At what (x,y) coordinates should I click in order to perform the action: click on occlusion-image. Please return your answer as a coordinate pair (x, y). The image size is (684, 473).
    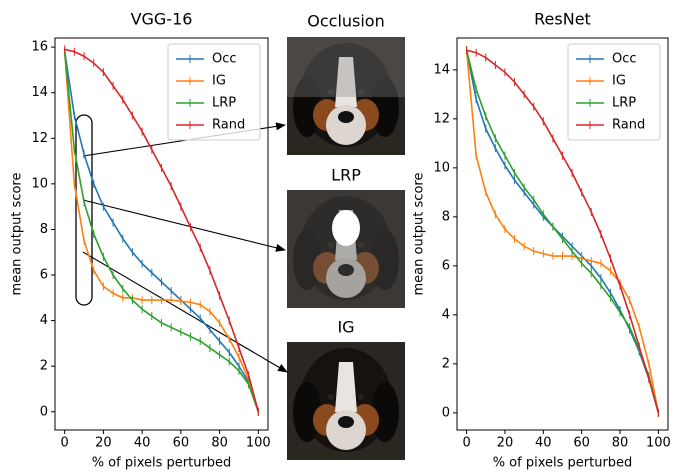
    Looking at the image, I should click on (346, 96).